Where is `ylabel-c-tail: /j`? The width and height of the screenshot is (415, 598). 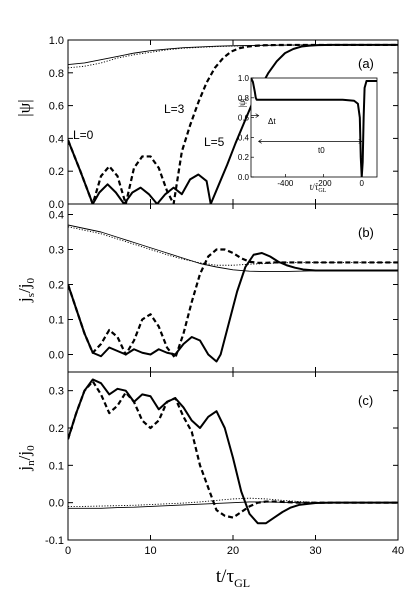 ylabel-c-tail: /j is located at coordinates (24, 455).